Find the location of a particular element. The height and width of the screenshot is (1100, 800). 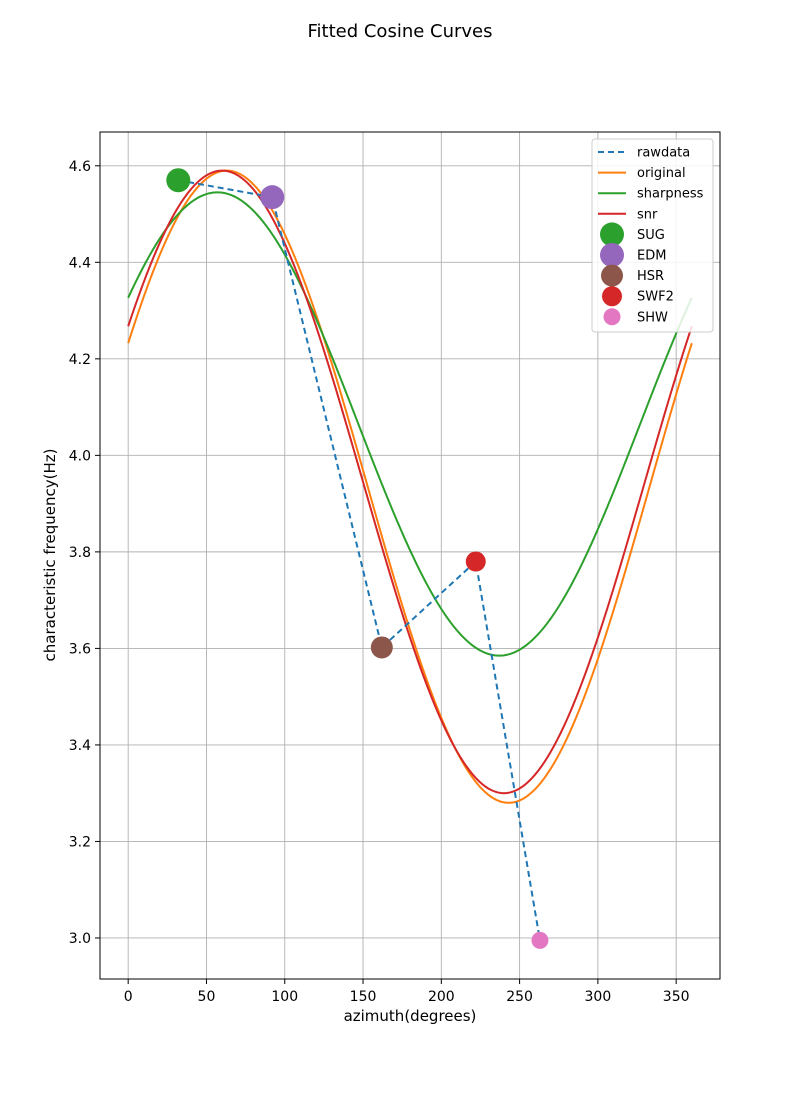

legend-label-hsr: HSR is located at coordinates (650, 276).